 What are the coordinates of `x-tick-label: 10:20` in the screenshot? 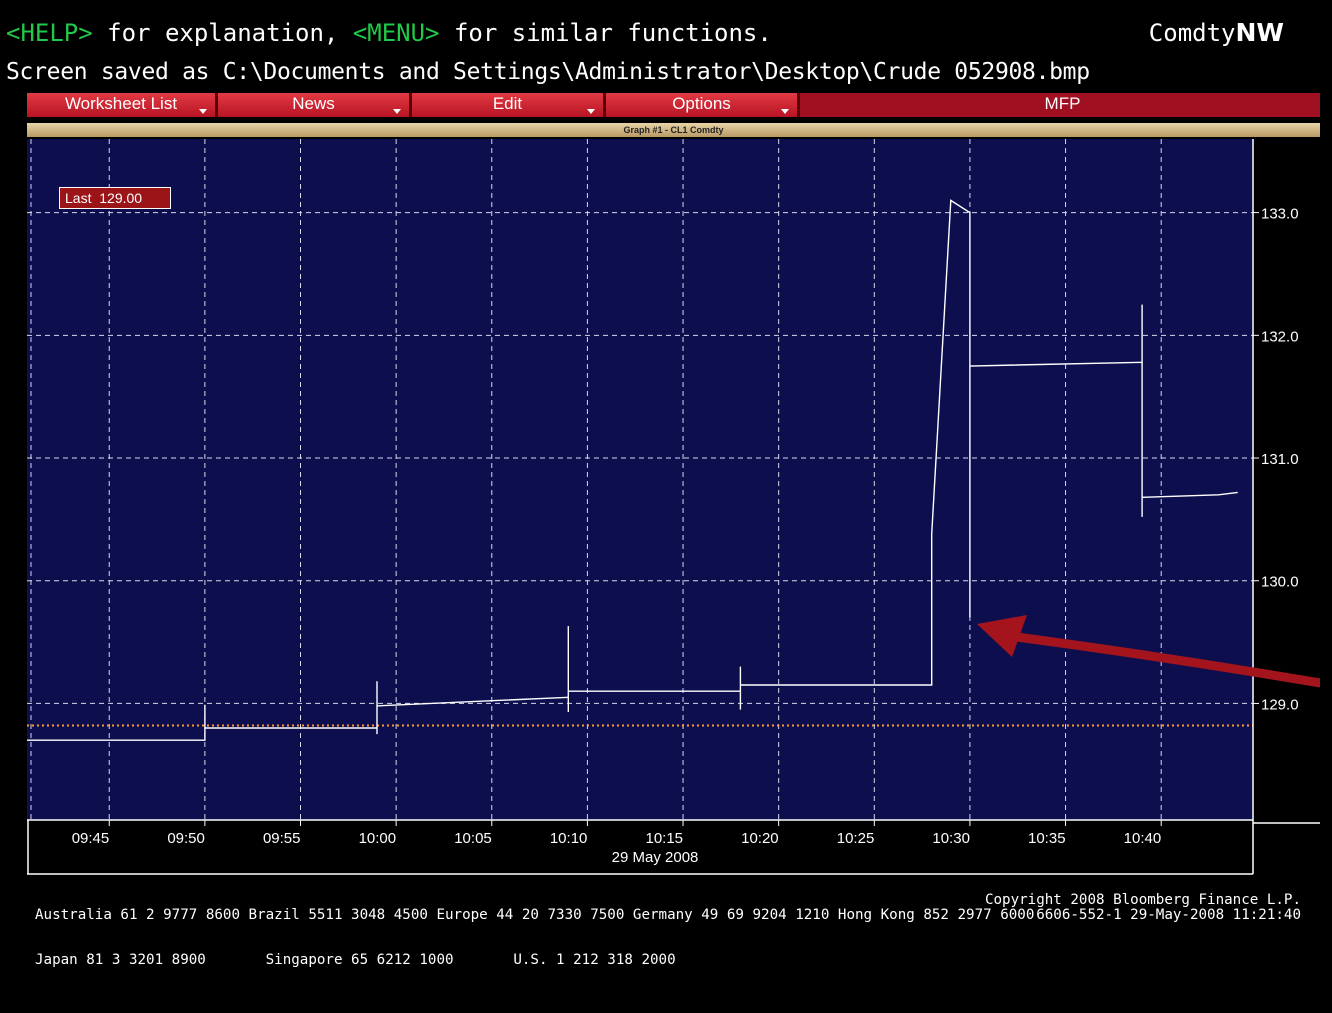 It's located at (760, 838).